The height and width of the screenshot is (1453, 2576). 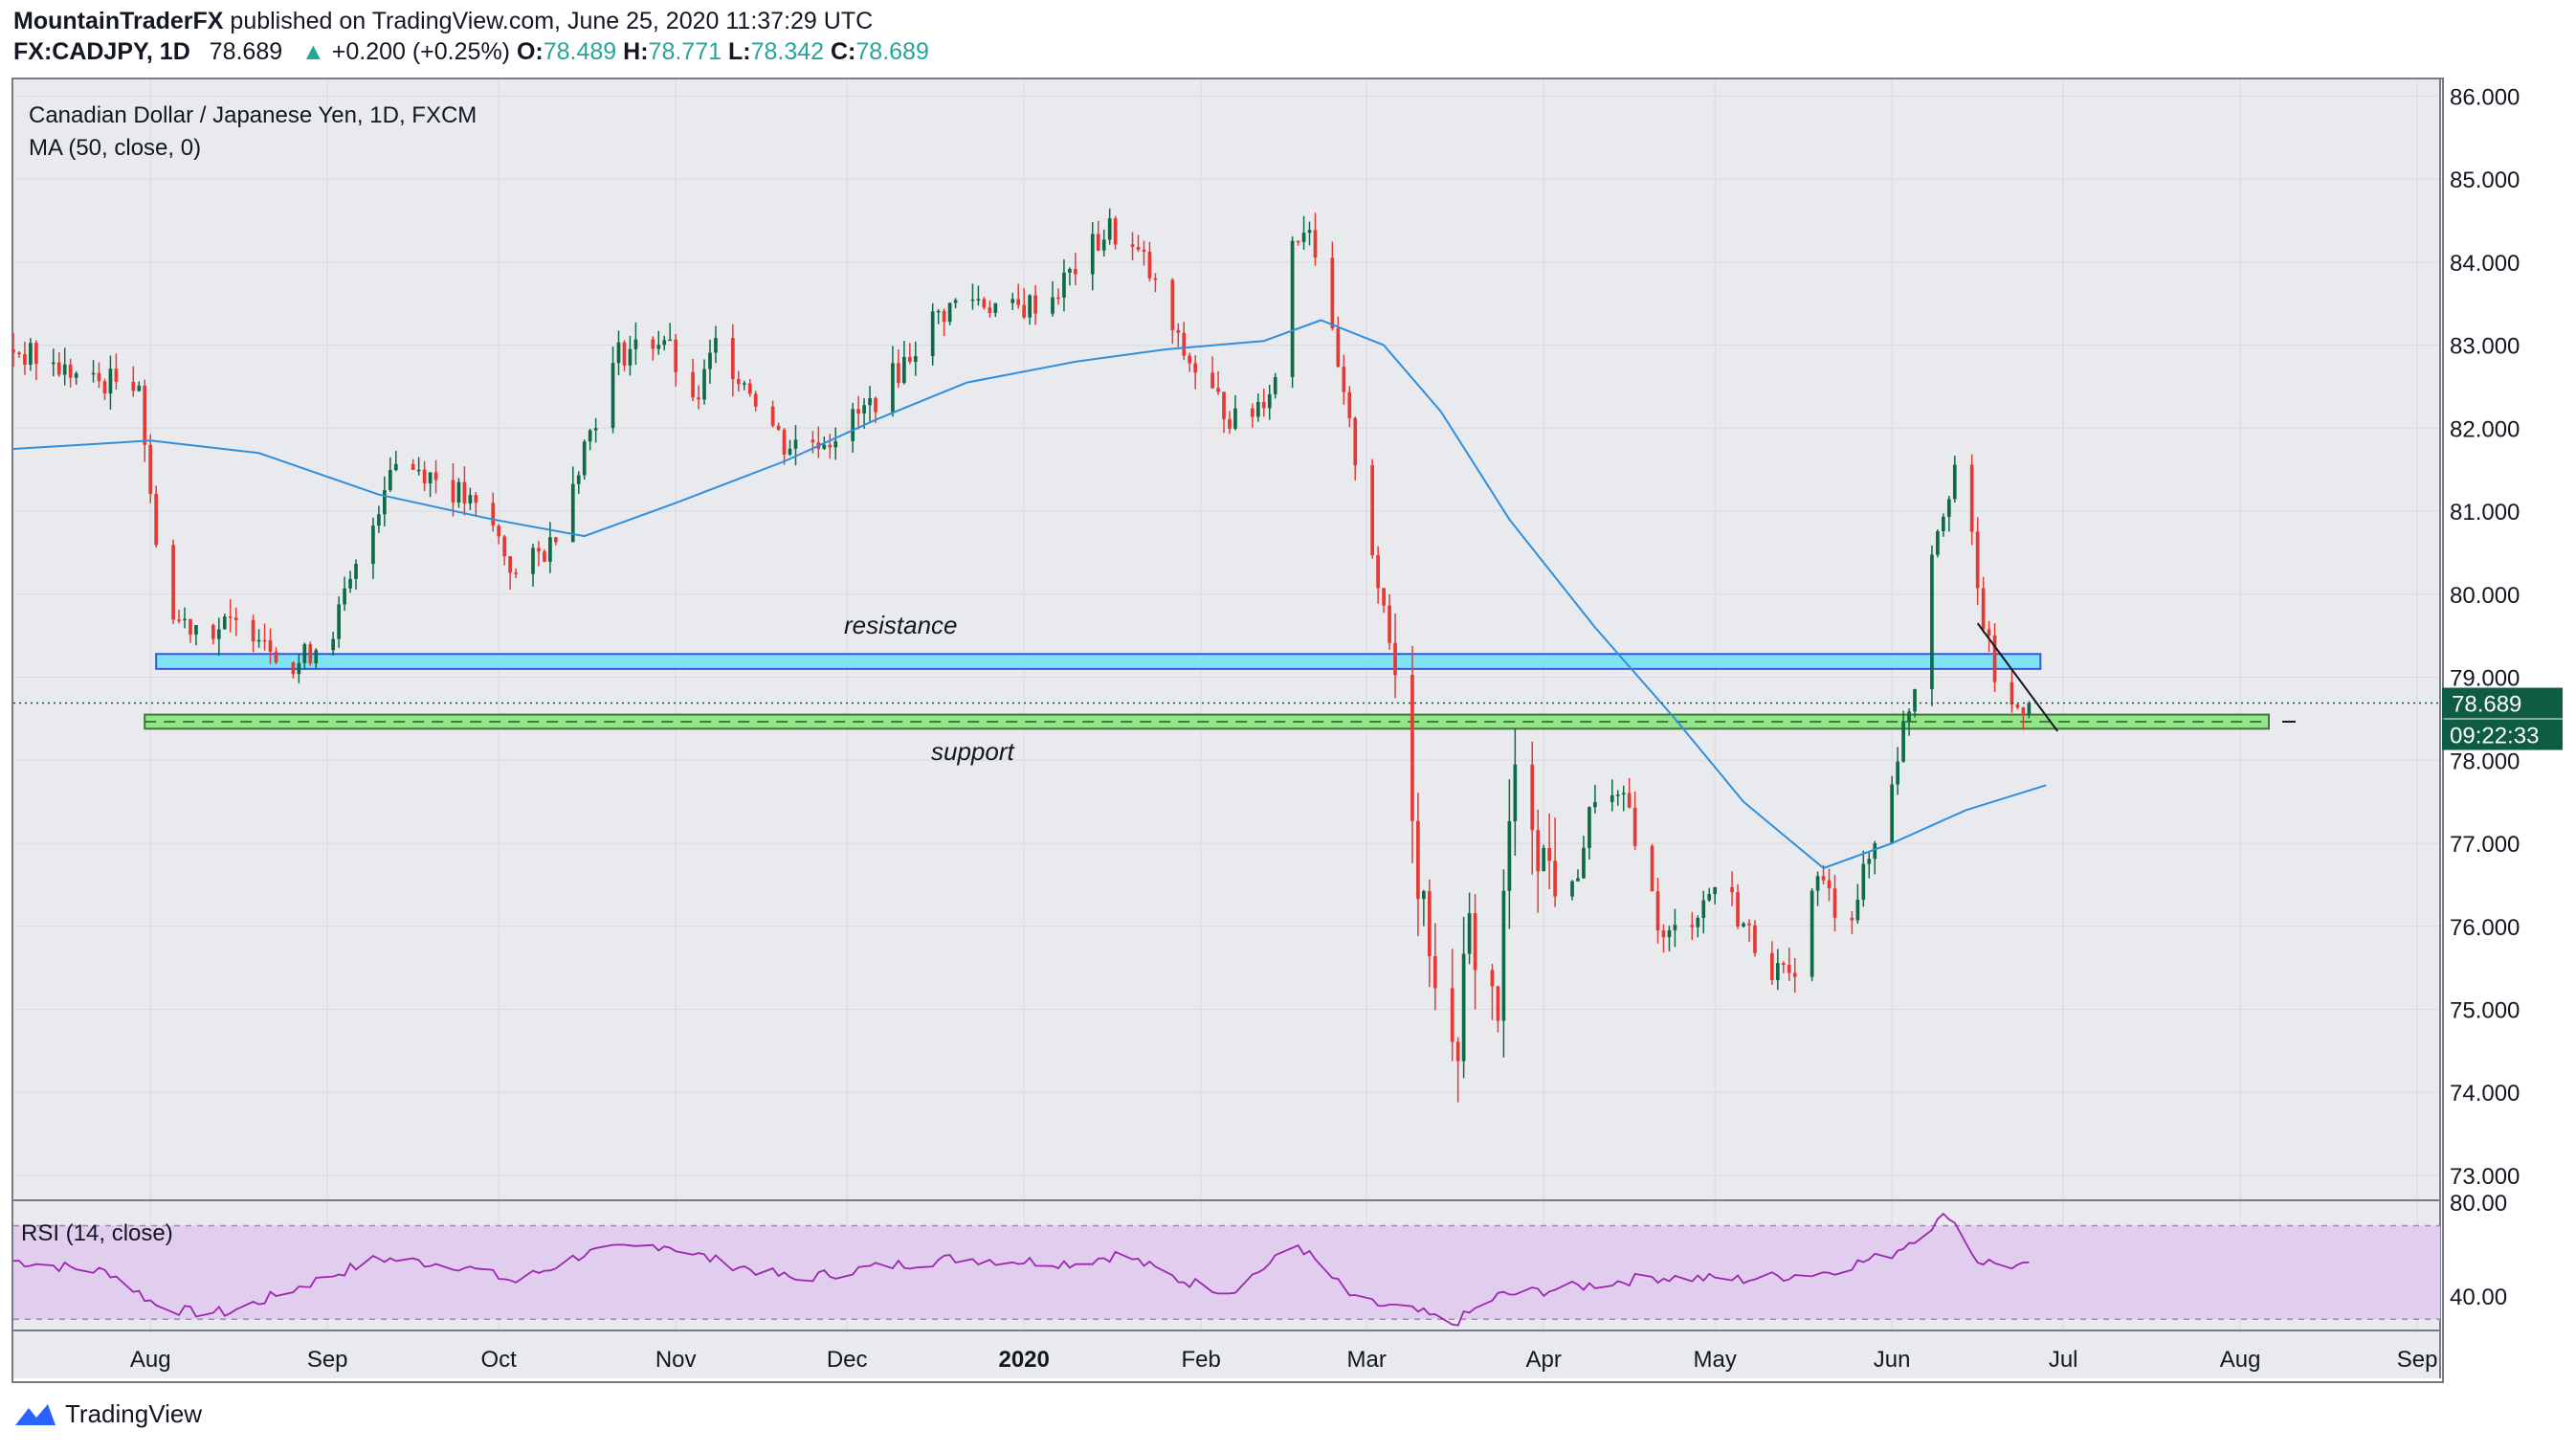 What do you see at coordinates (2017, 677) in the screenshot?
I see `trend-line` at bounding box center [2017, 677].